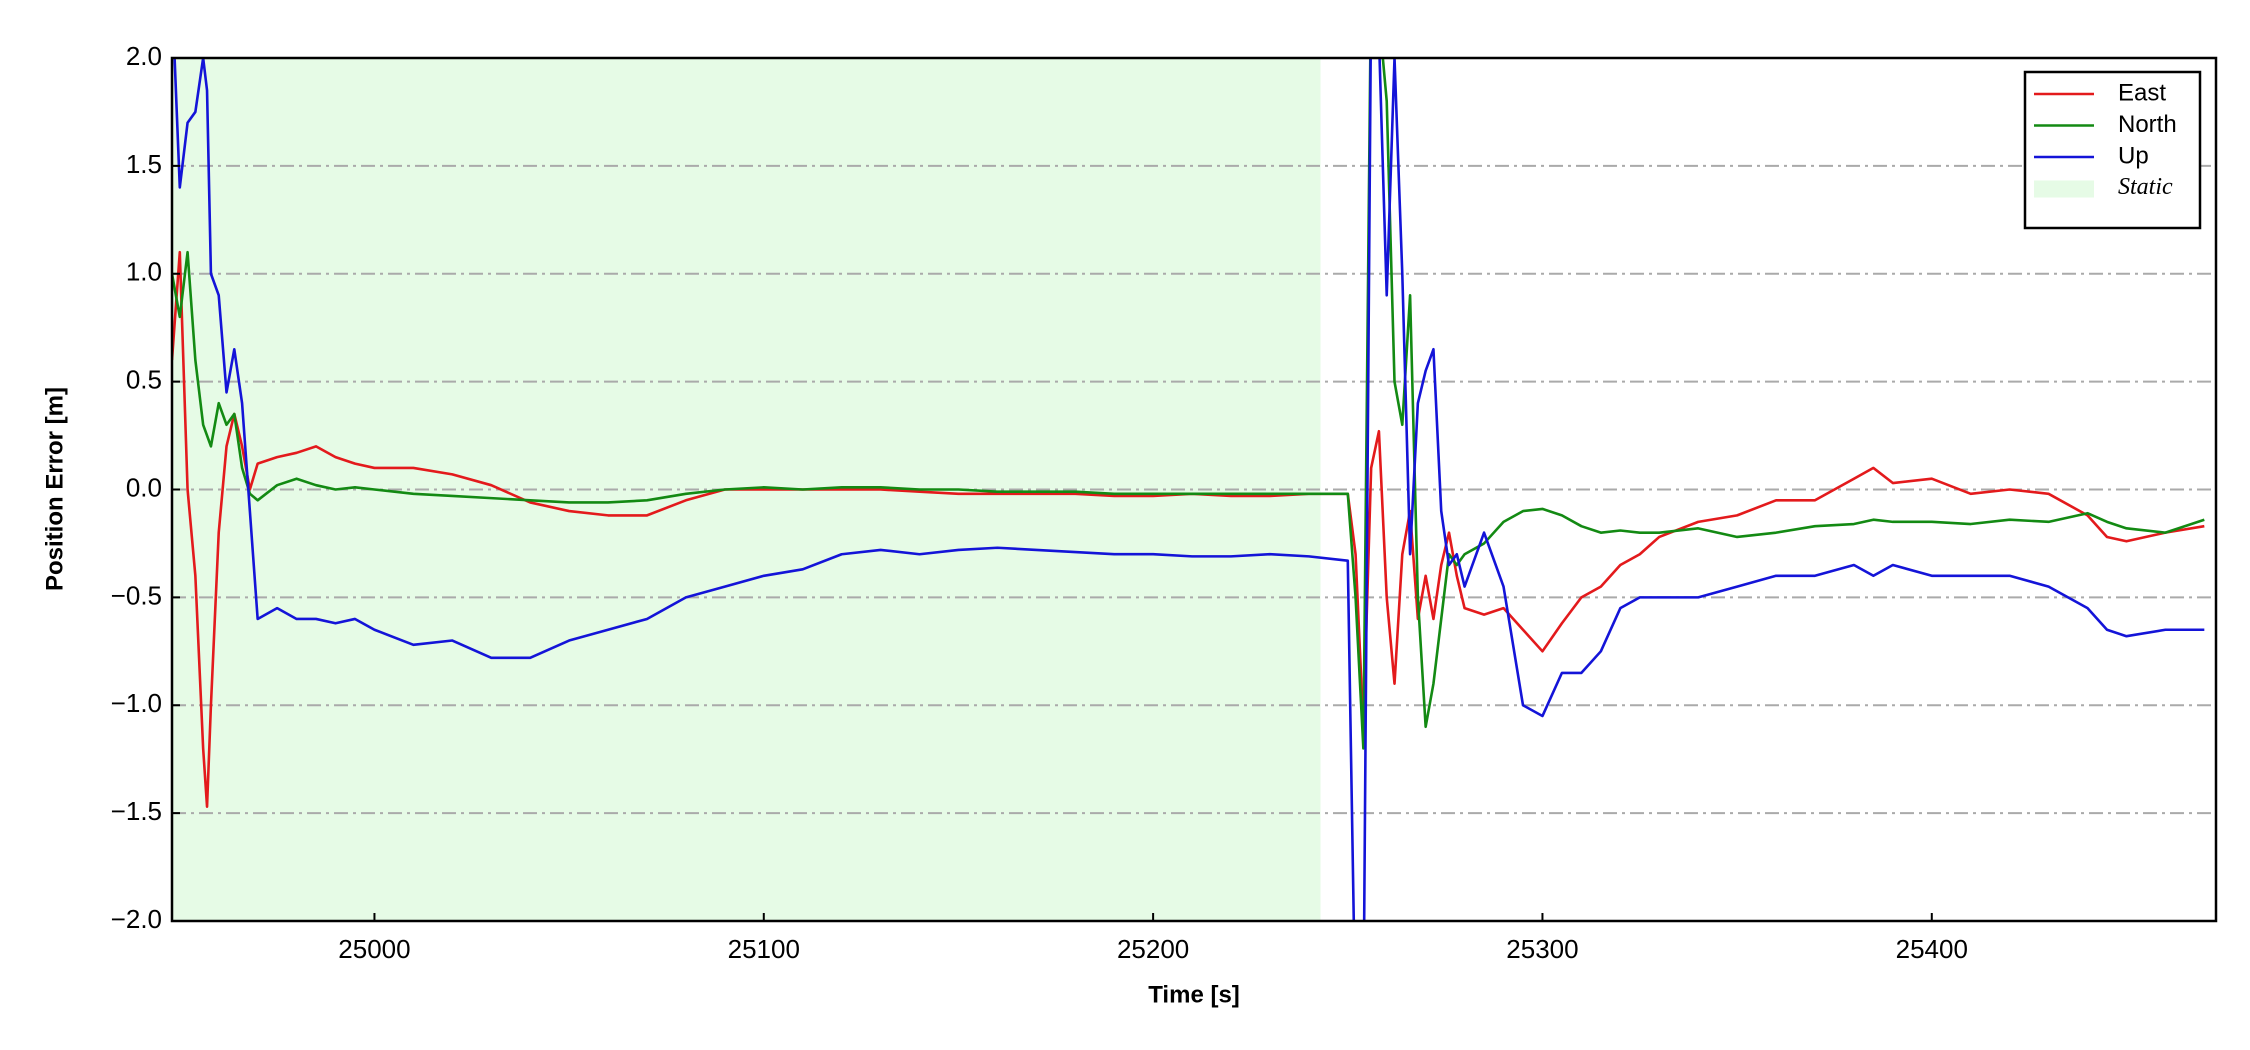 The image size is (2250, 1050). What do you see at coordinates (2064, 189) in the screenshot?
I see `legend-swatch` at bounding box center [2064, 189].